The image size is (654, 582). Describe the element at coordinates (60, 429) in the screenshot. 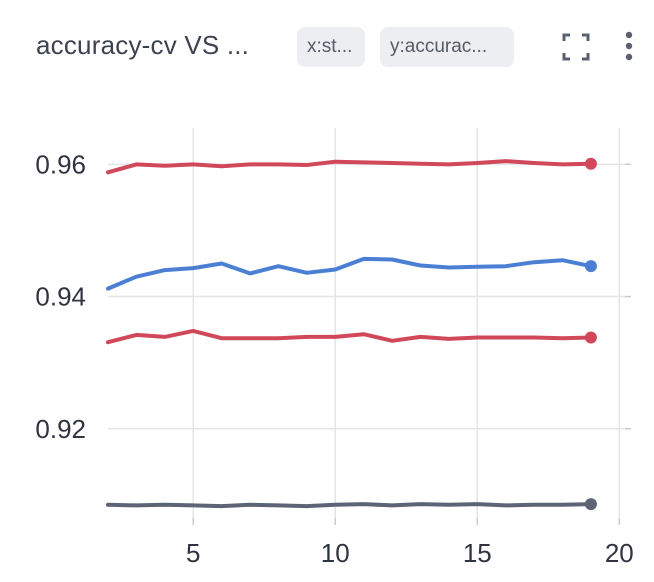

I see `y-tick-label: 0.92` at that location.